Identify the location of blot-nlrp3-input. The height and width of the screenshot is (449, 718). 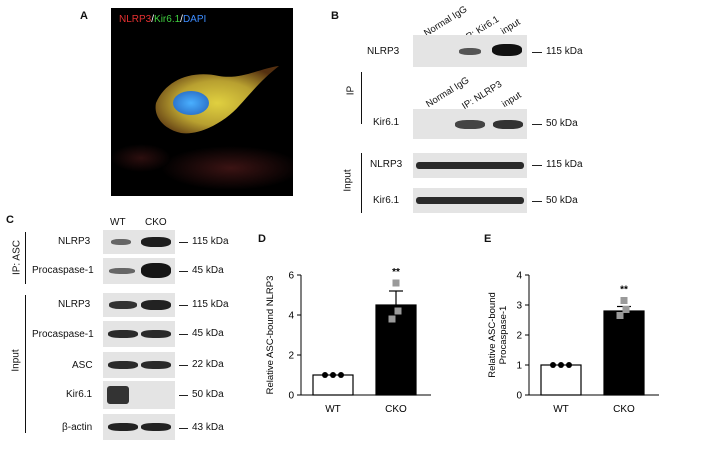
(470, 165).